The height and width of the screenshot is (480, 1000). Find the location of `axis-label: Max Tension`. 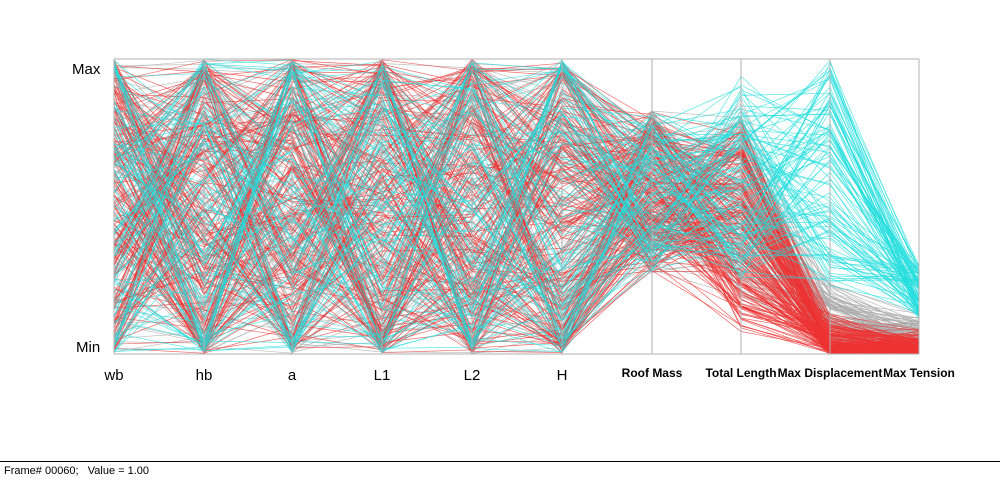

axis-label: Max Tension is located at coordinates (919, 373).